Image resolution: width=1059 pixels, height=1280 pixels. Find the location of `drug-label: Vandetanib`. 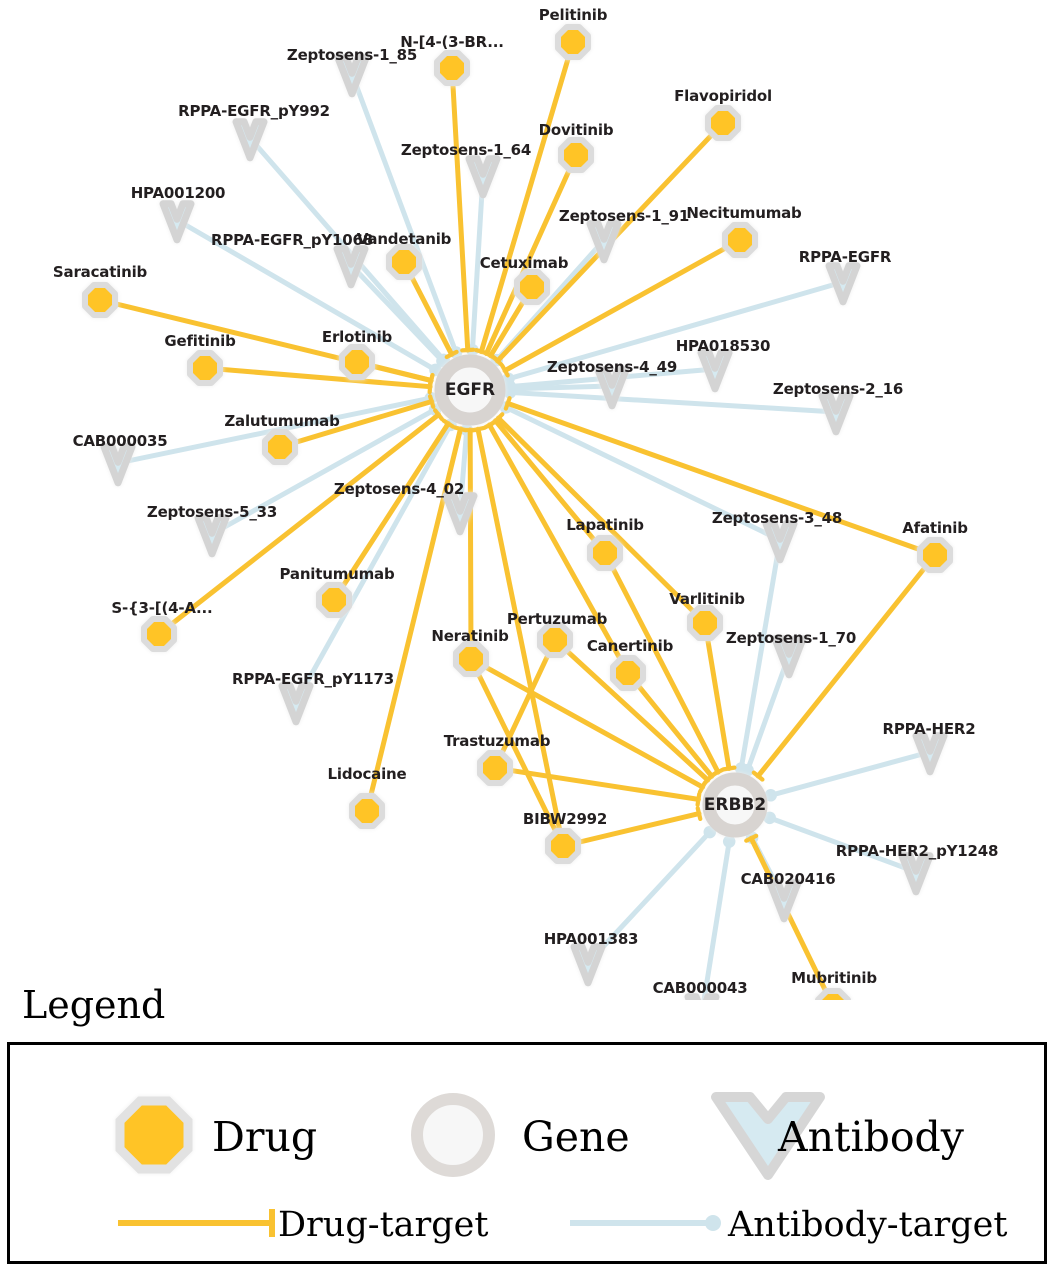

drug-label: Vandetanib is located at coordinates (404, 239).